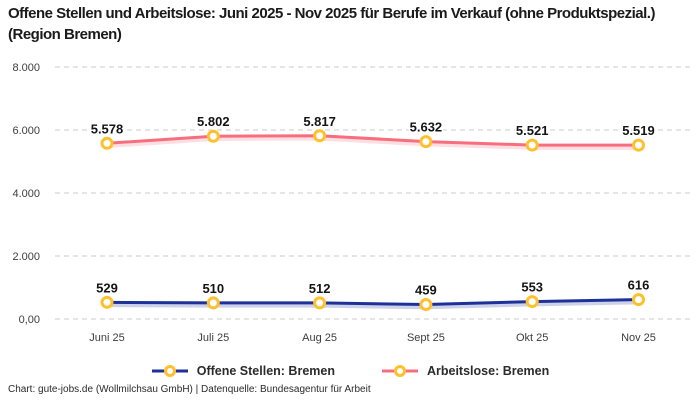 The width and height of the screenshot is (700, 400). Describe the element at coordinates (426, 127) in the screenshot. I see `svg-text: 5.632` at that location.